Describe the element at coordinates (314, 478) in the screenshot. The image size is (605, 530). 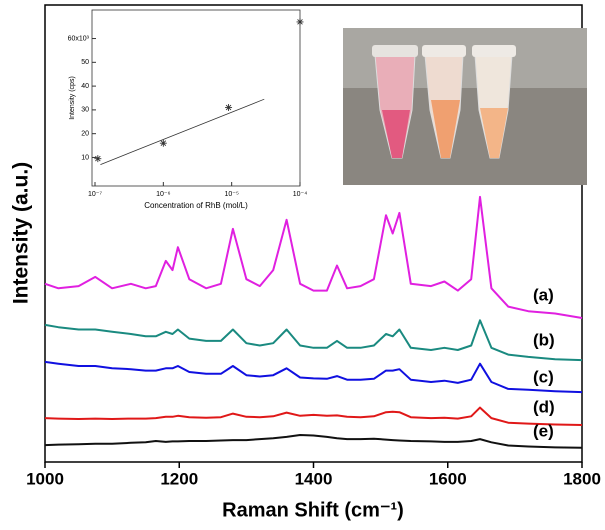
I see `x-tick-label: 1400` at that location.